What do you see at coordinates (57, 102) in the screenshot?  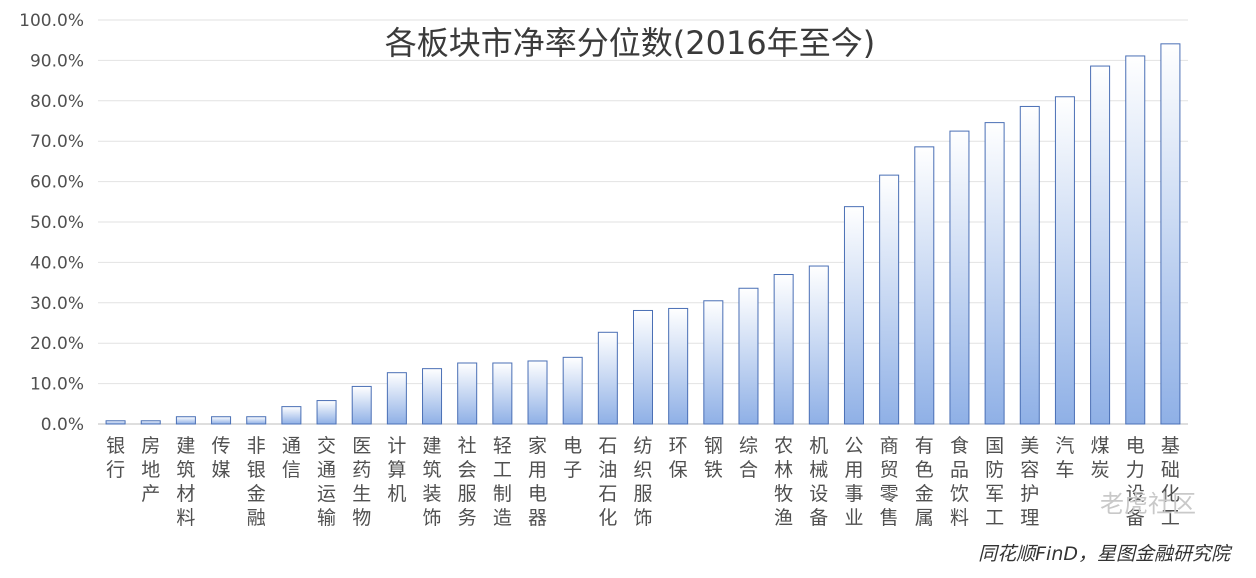 I see `y-tick-label: 80.0%` at bounding box center [57, 102].